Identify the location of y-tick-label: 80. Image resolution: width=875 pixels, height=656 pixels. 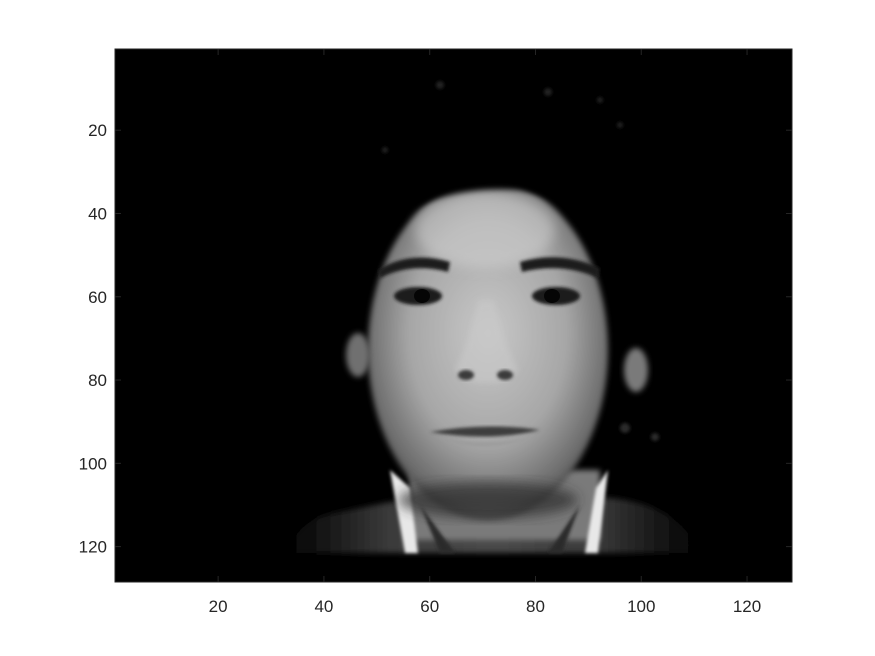
(97, 380).